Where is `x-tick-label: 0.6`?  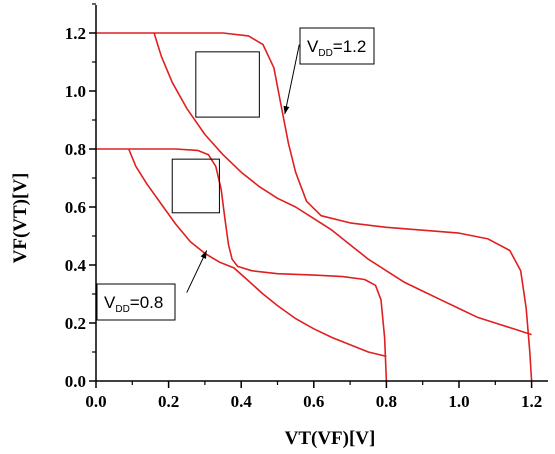
x-tick-label: 0.6 is located at coordinates (313, 401).